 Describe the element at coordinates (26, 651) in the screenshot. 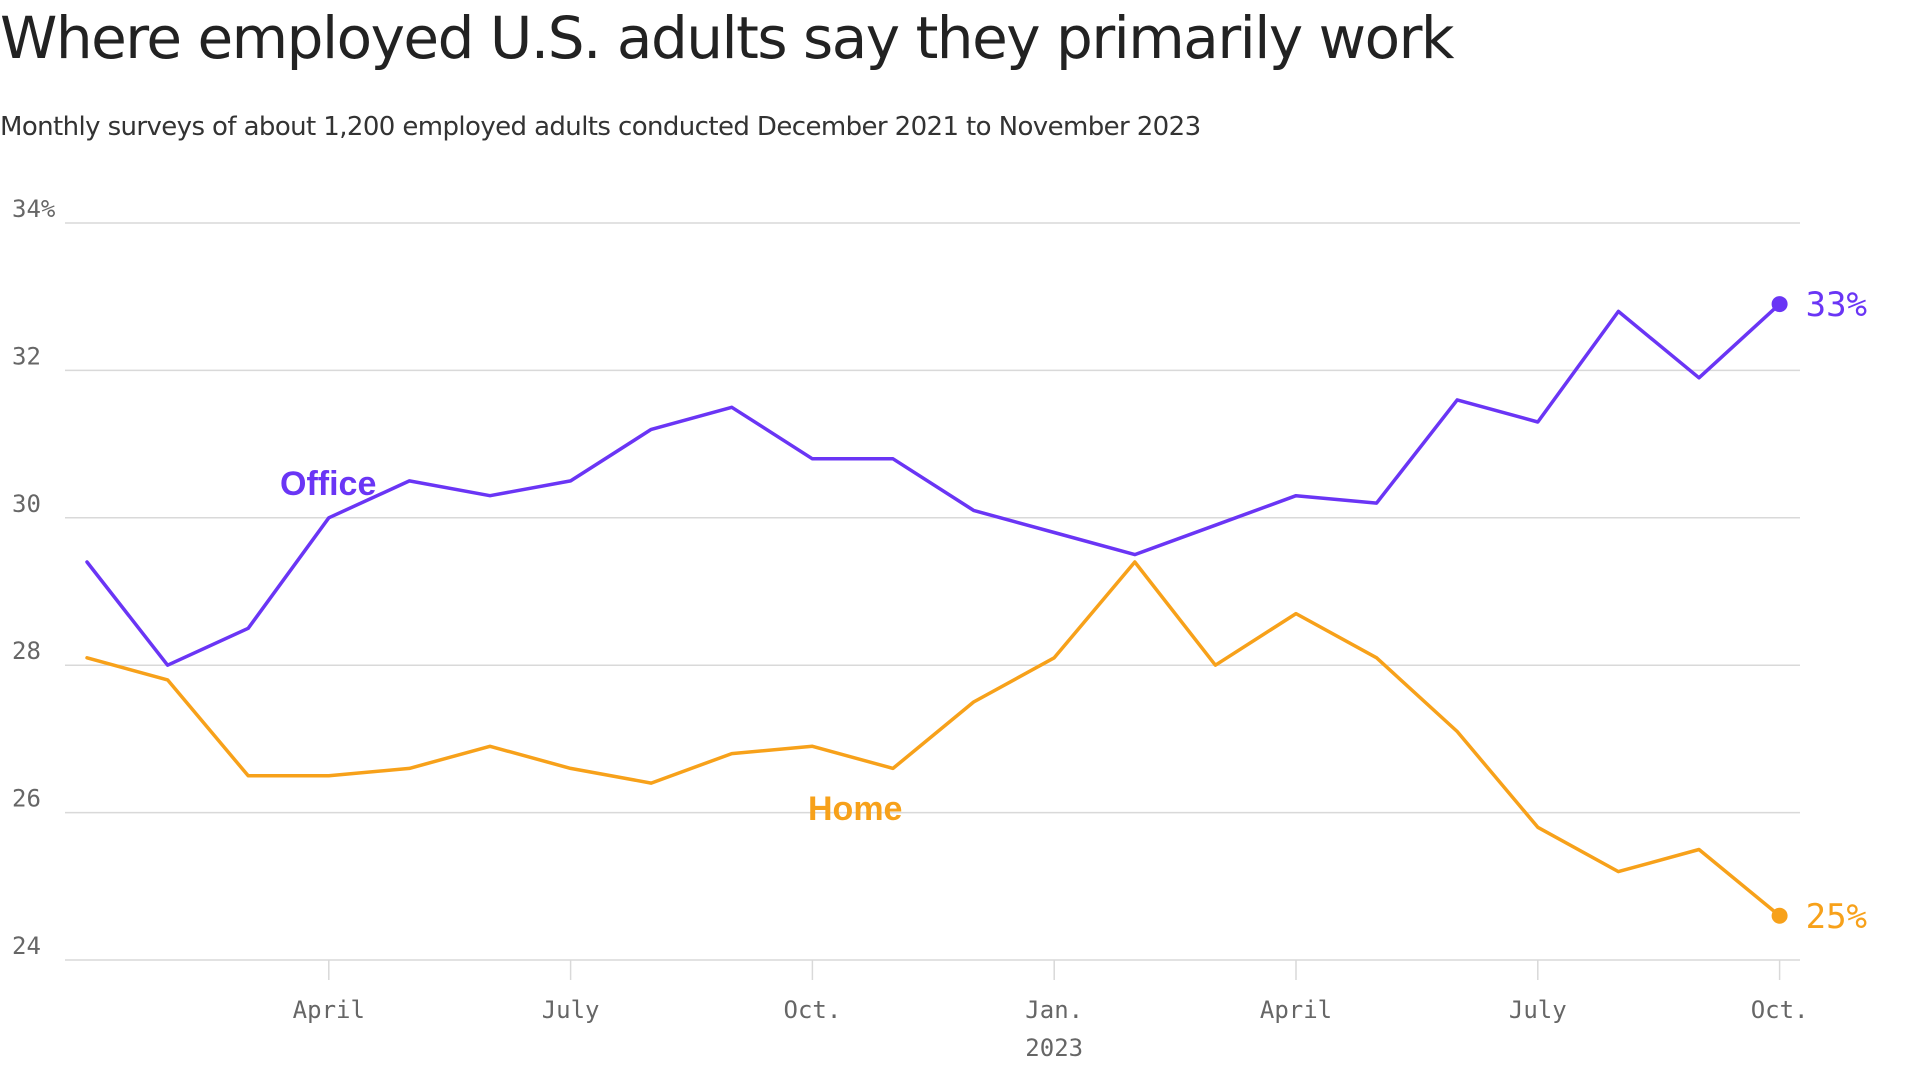

I see `y-tick-label: 28` at that location.